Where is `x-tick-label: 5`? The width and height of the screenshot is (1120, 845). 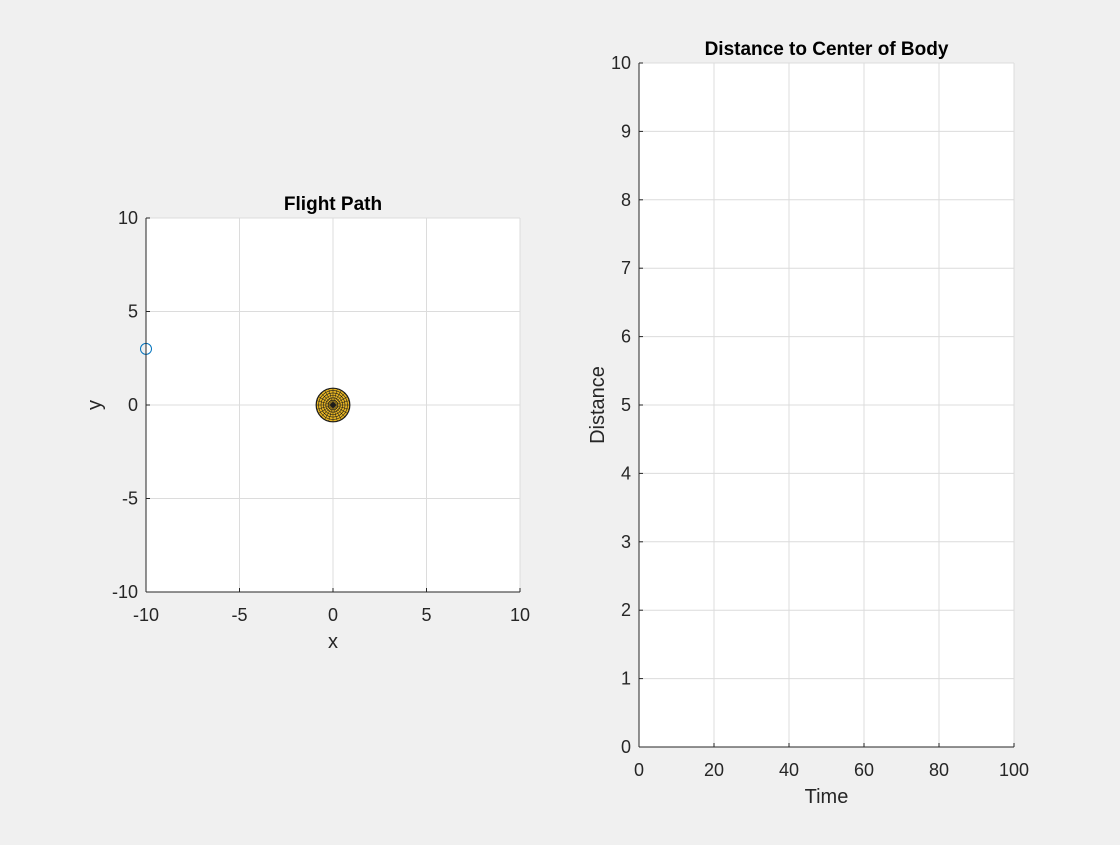
x-tick-label: 5 is located at coordinates (426, 615).